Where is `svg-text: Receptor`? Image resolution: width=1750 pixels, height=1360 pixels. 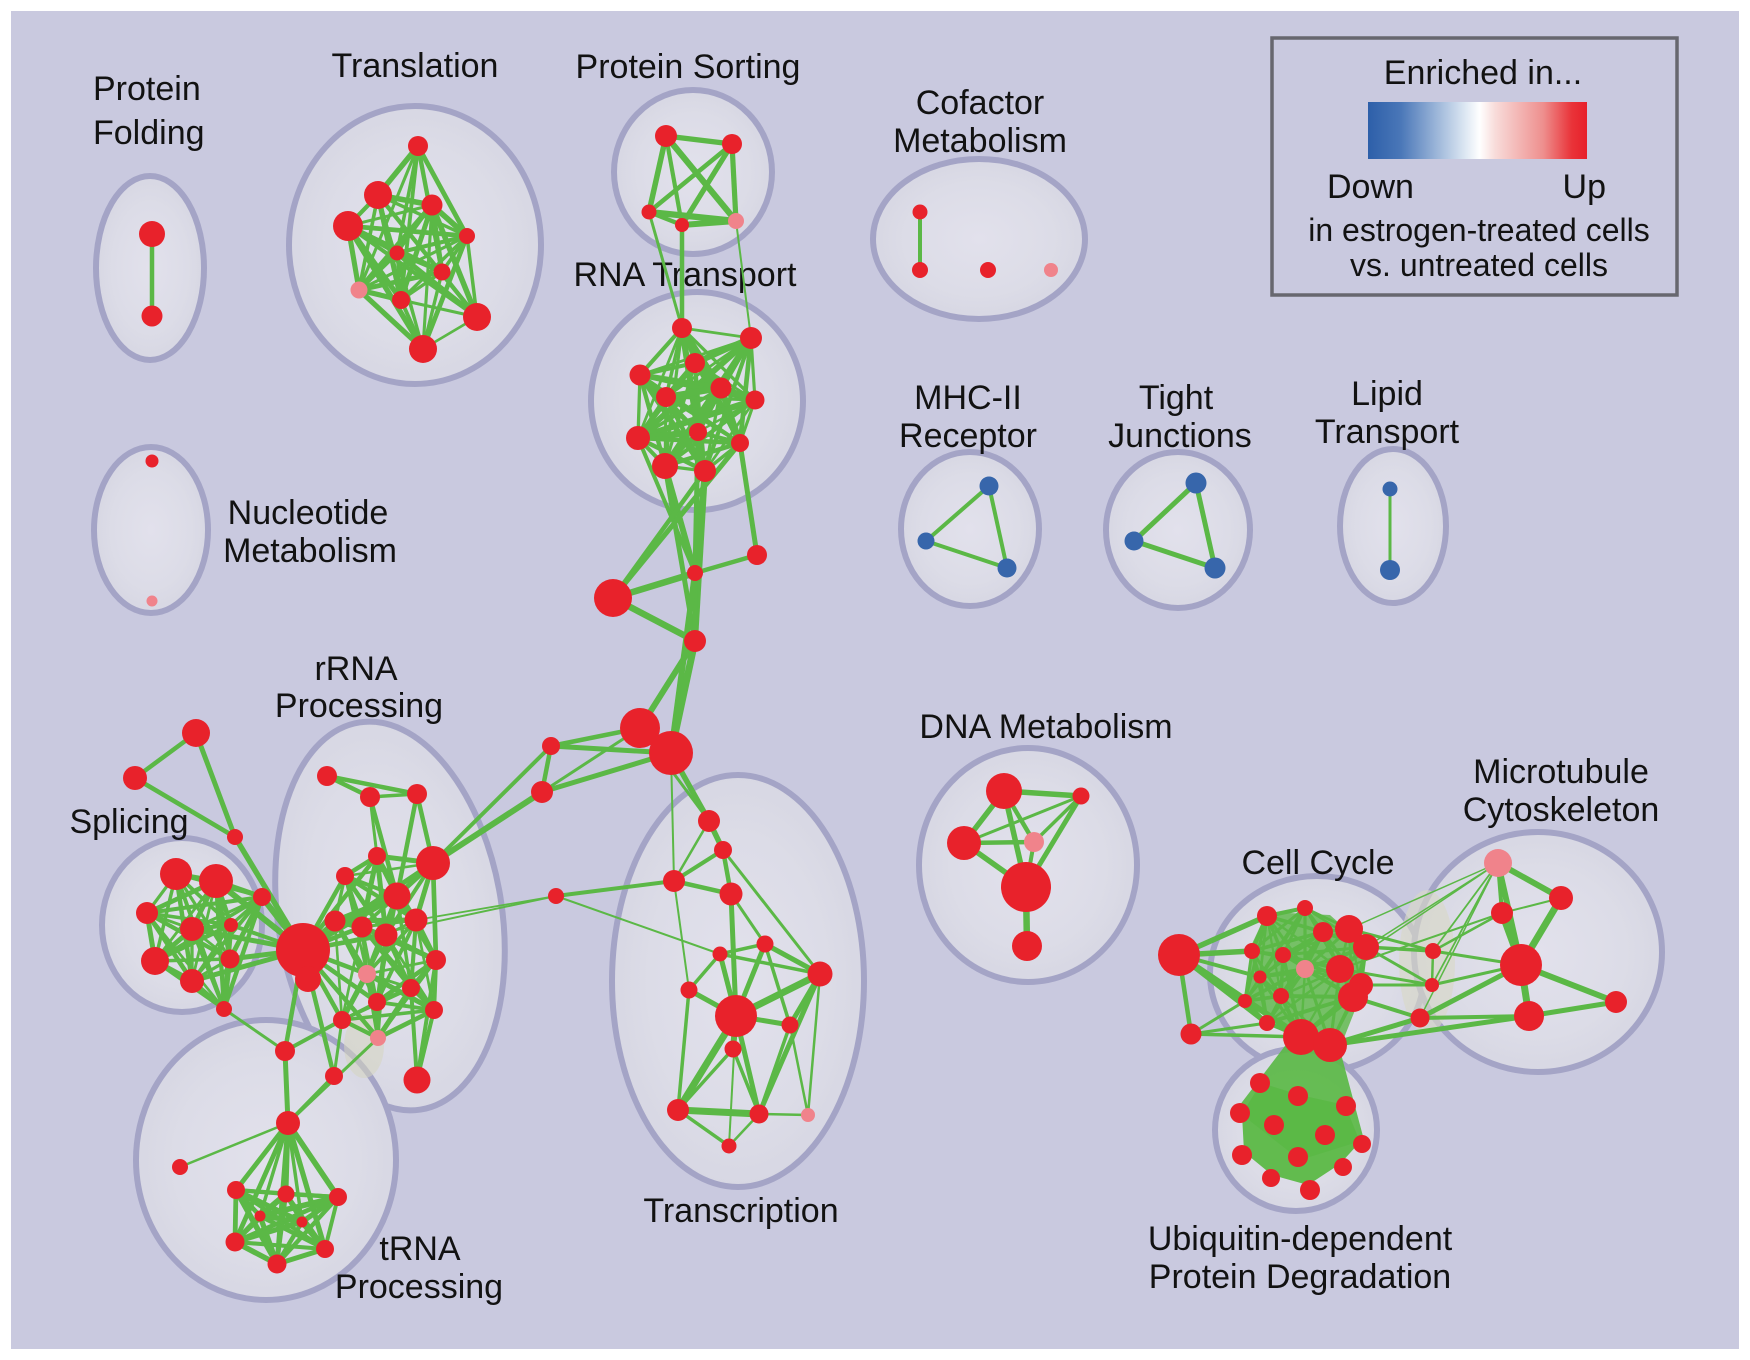
svg-text: Receptor is located at coordinates (968, 436).